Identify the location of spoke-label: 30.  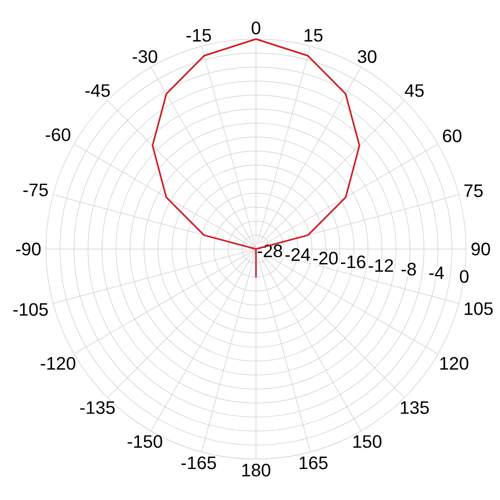
(367, 56).